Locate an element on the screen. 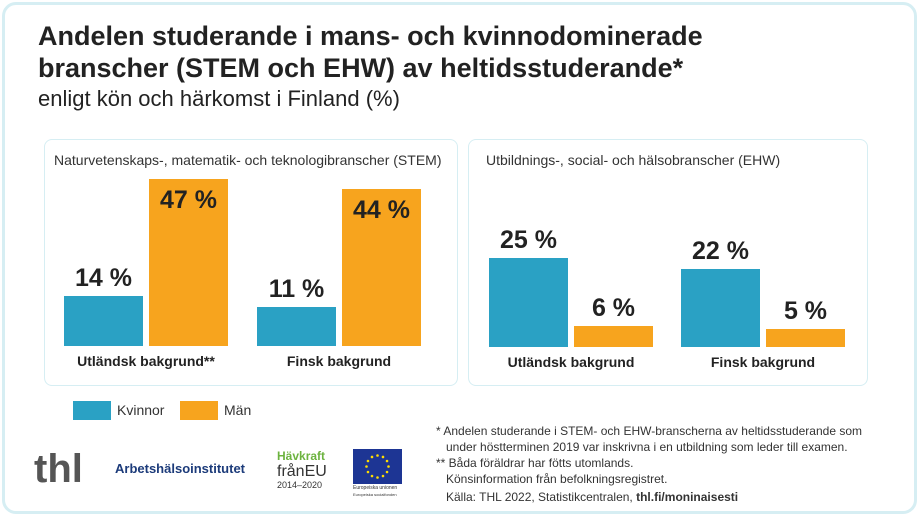  legend-swatch-man is located at coordinates (199, 410).